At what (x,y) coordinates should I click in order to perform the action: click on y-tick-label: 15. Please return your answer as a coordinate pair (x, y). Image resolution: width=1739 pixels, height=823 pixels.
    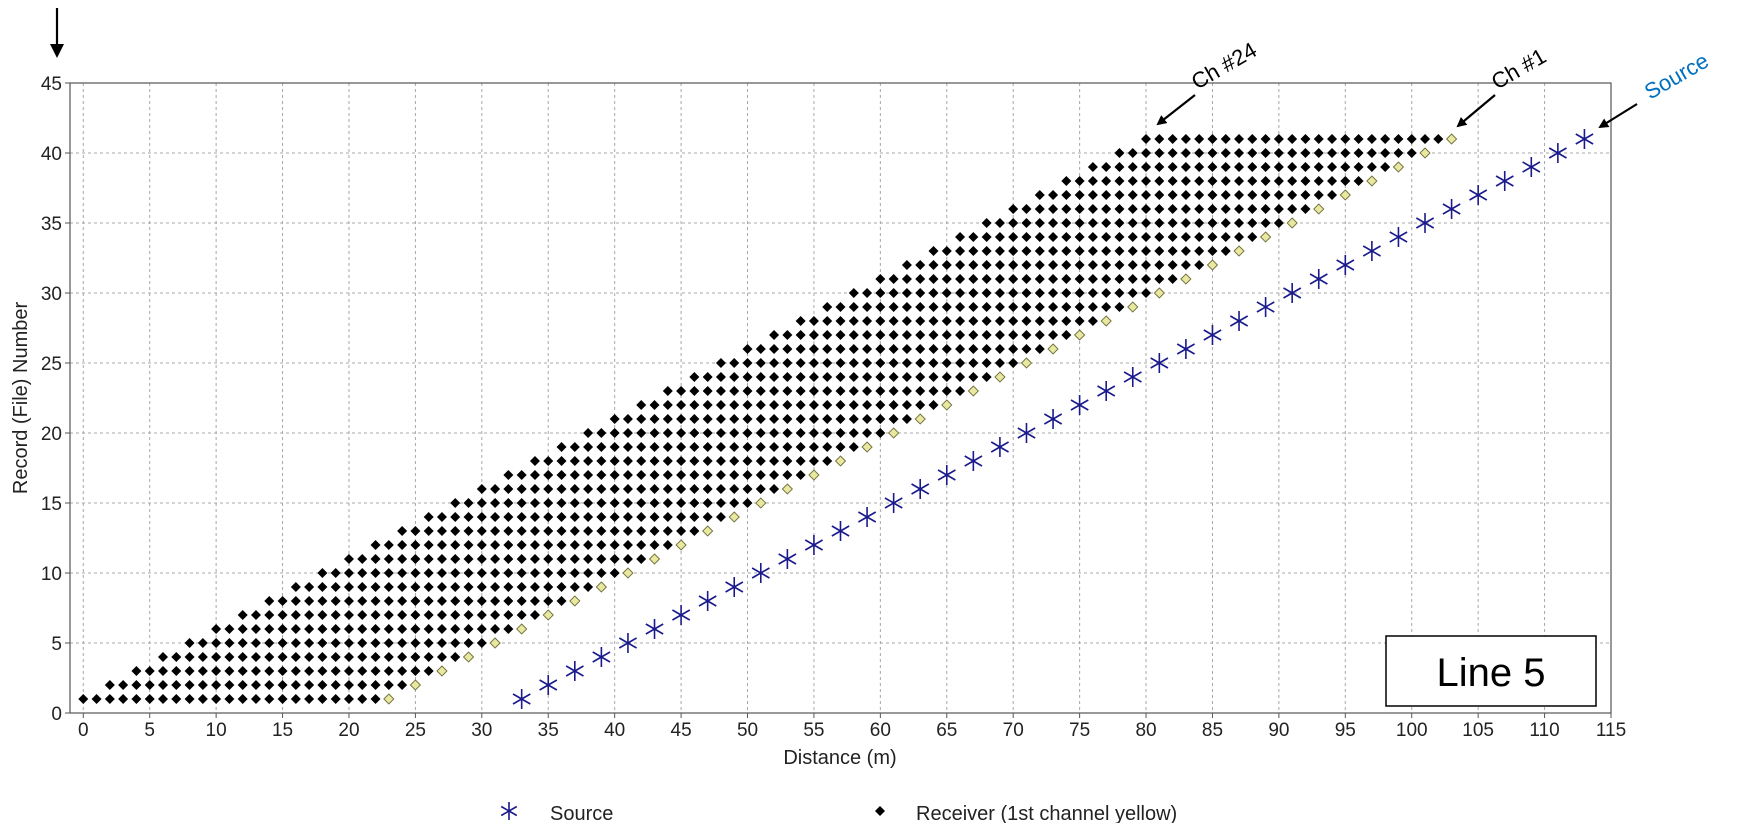
    Looking at the image, I should click on (51, 504).